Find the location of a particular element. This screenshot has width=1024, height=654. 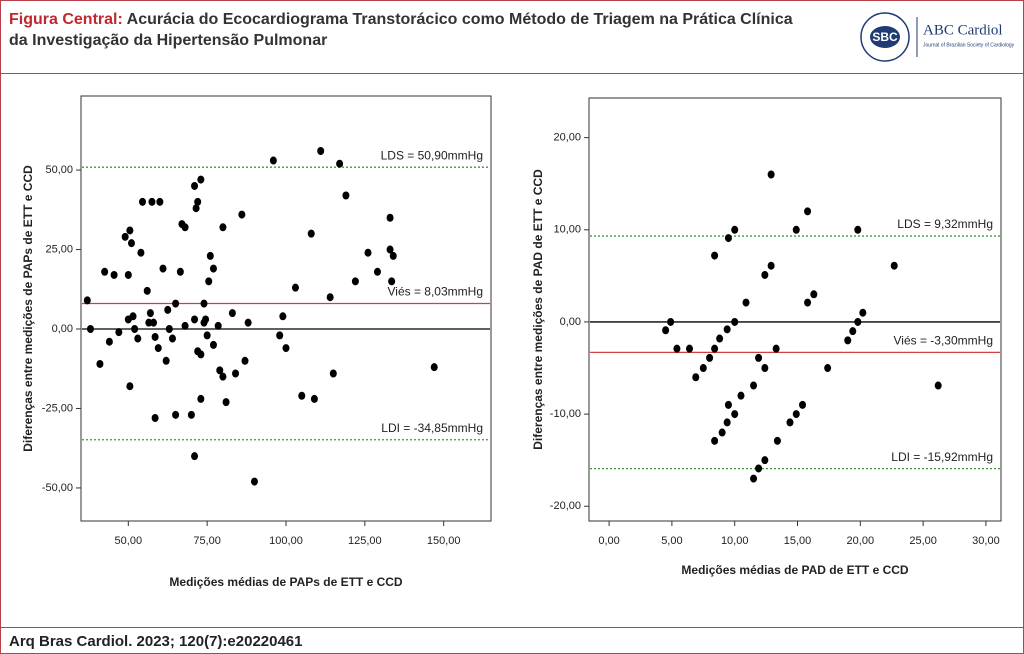

x-tick-label: 15,00 is located at coordinates (798, 541).